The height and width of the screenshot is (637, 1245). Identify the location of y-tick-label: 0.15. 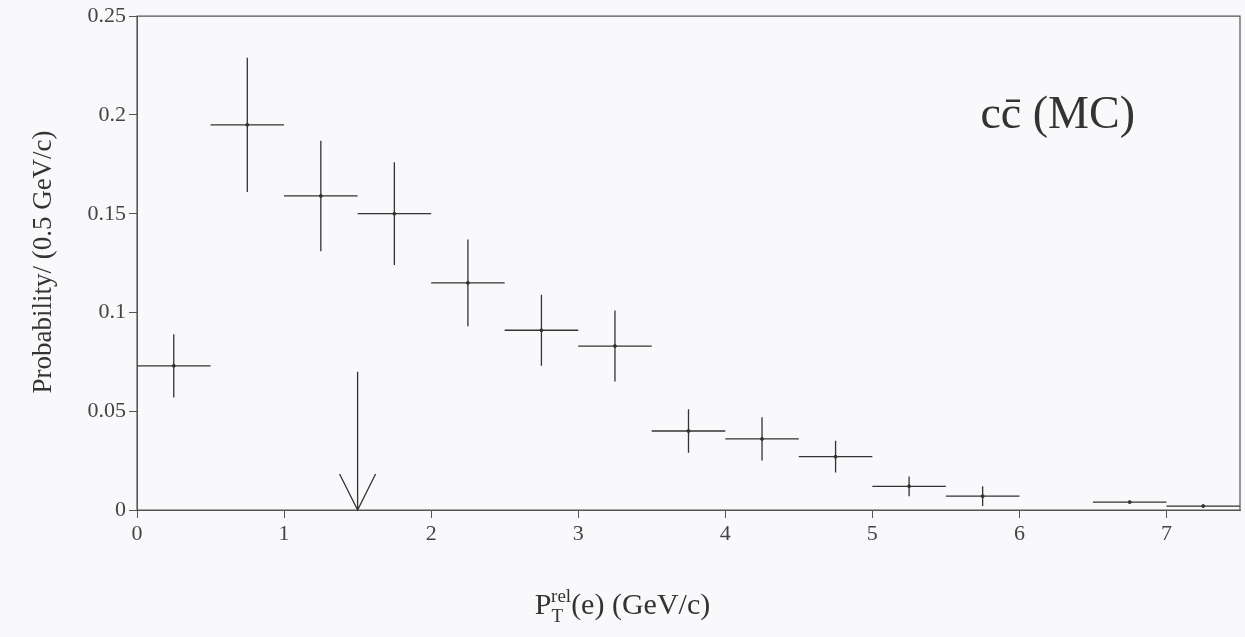
(106, 212).